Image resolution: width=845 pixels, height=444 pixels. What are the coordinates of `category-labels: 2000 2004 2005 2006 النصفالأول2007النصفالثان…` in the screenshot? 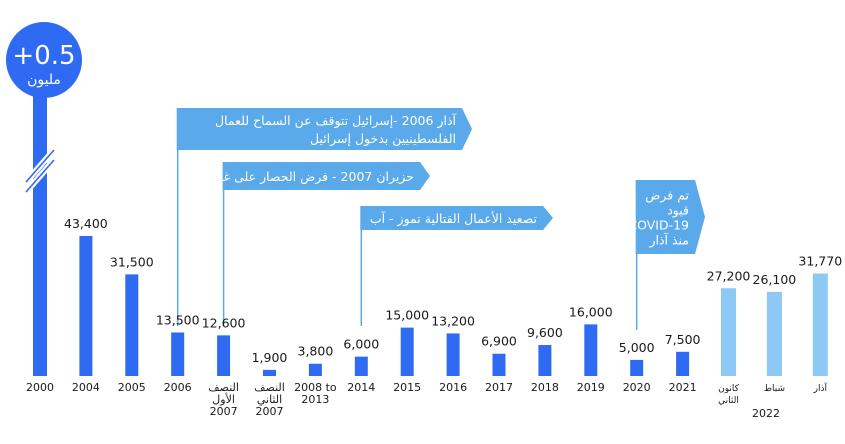 It's located at (426, 399).